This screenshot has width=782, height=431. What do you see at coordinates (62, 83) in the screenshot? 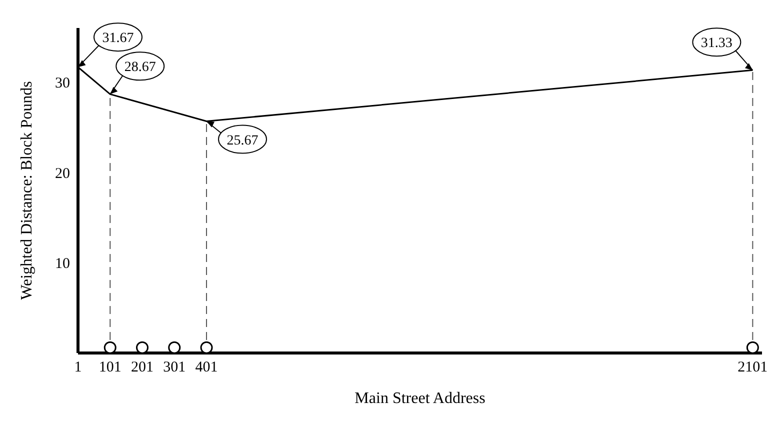
I see `y-tick-label: 30` at bounding box center [62, 83].